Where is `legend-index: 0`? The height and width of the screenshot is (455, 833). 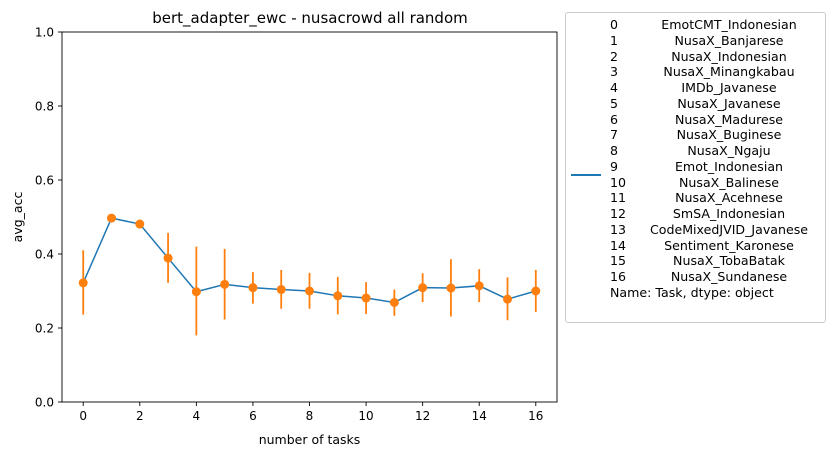
legend-index: 0 is located at coordinates (614, 24).